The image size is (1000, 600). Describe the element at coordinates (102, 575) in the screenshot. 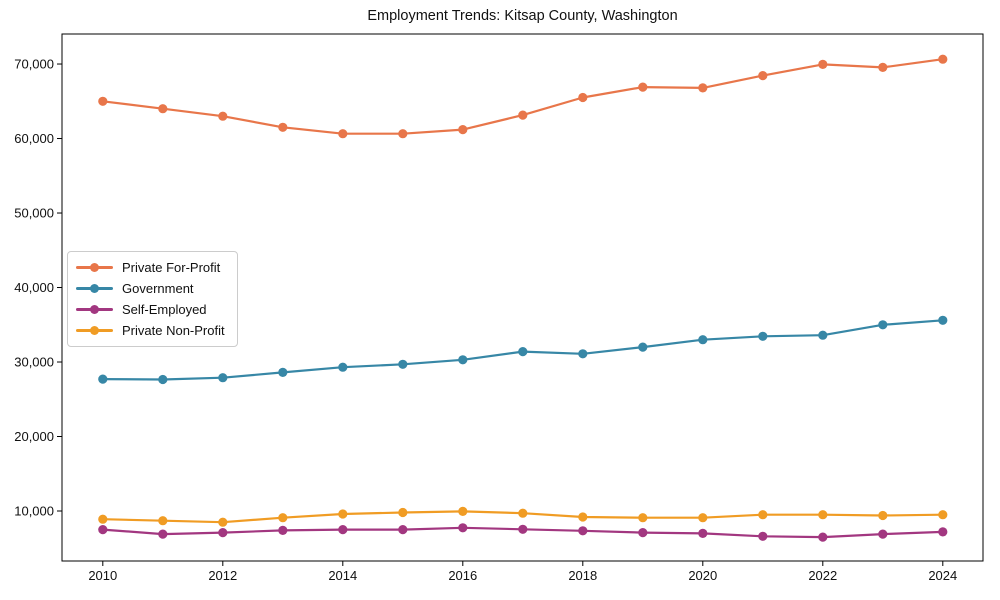

I see `x-axis-tick-label: 2010` at that location.